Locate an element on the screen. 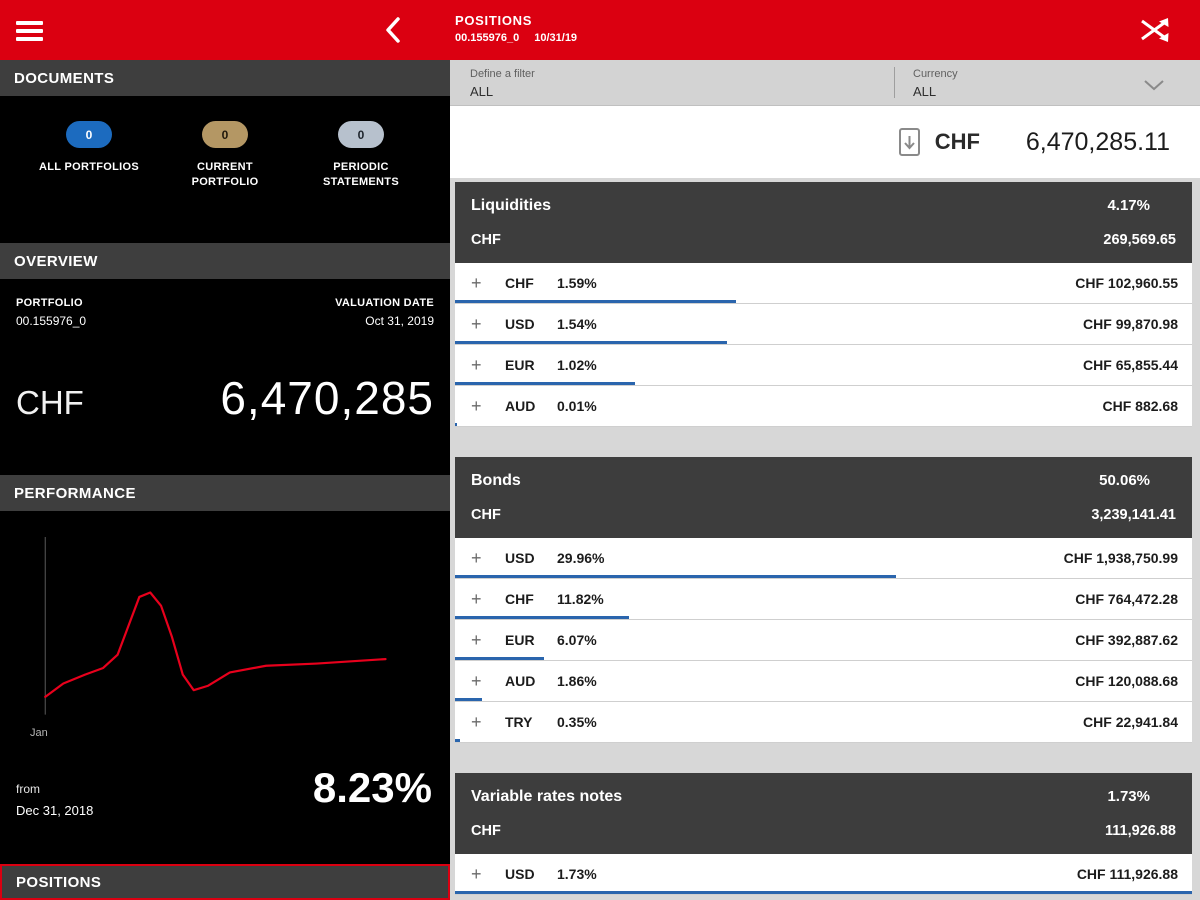 The width and height of the screenshot is (1200, 900). section-header: Bonds 50.06% CHF 3,239,141.41 is located at coordinates (823, 497).